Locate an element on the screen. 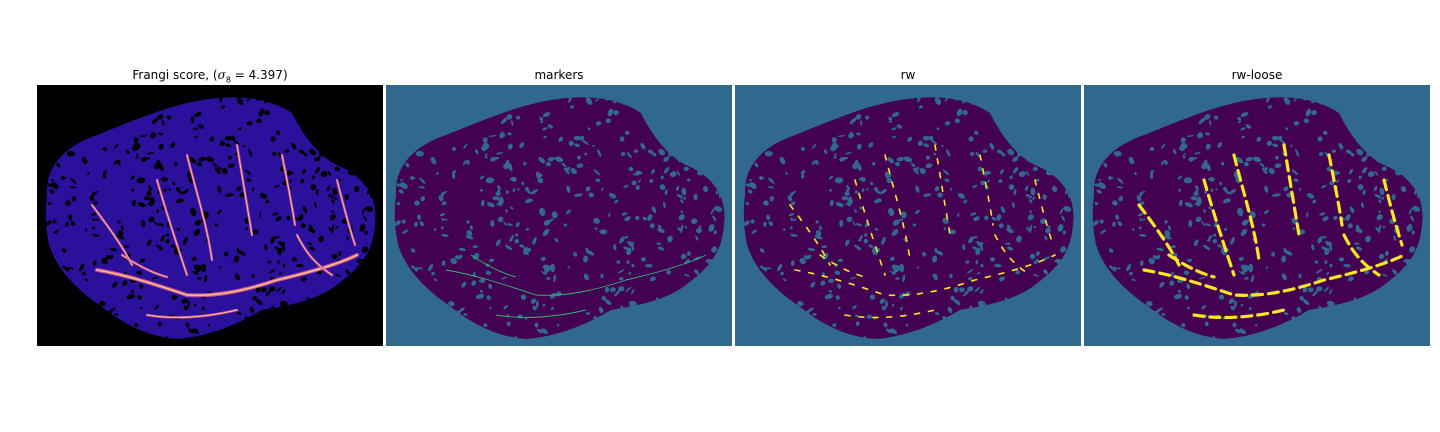 The width and height of the screenshot is (1440, 432). frangi-score-image is located at coordinates (210, 215).